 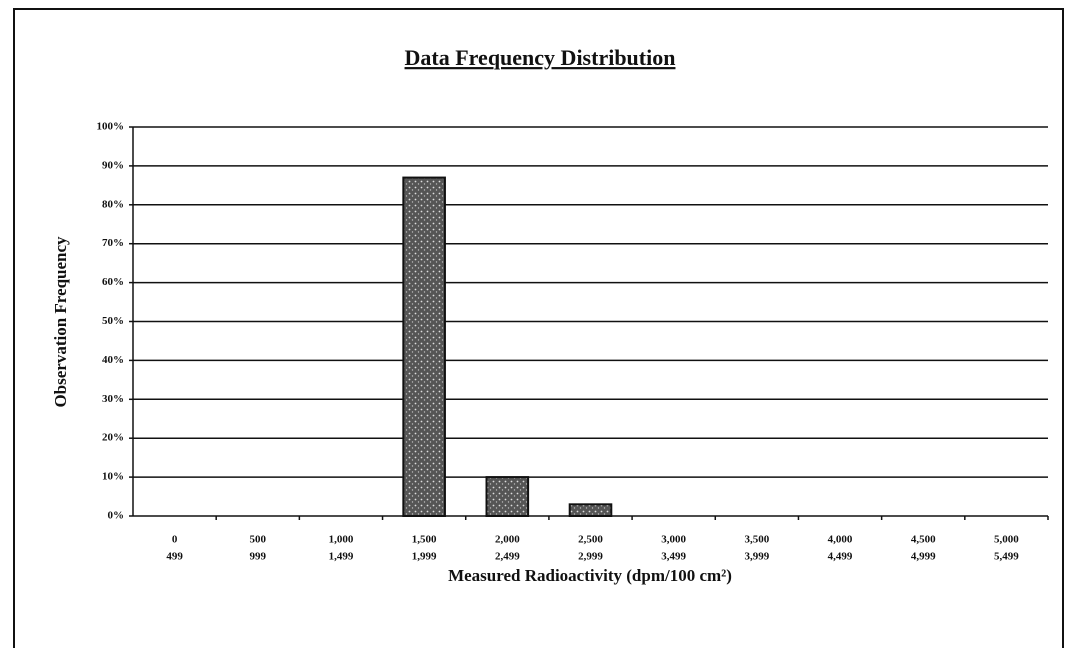 What do you see at coordinates (113, 399) in the screenshot?
I see `y-tick-label: 30%` at bounding box center [113, 399].